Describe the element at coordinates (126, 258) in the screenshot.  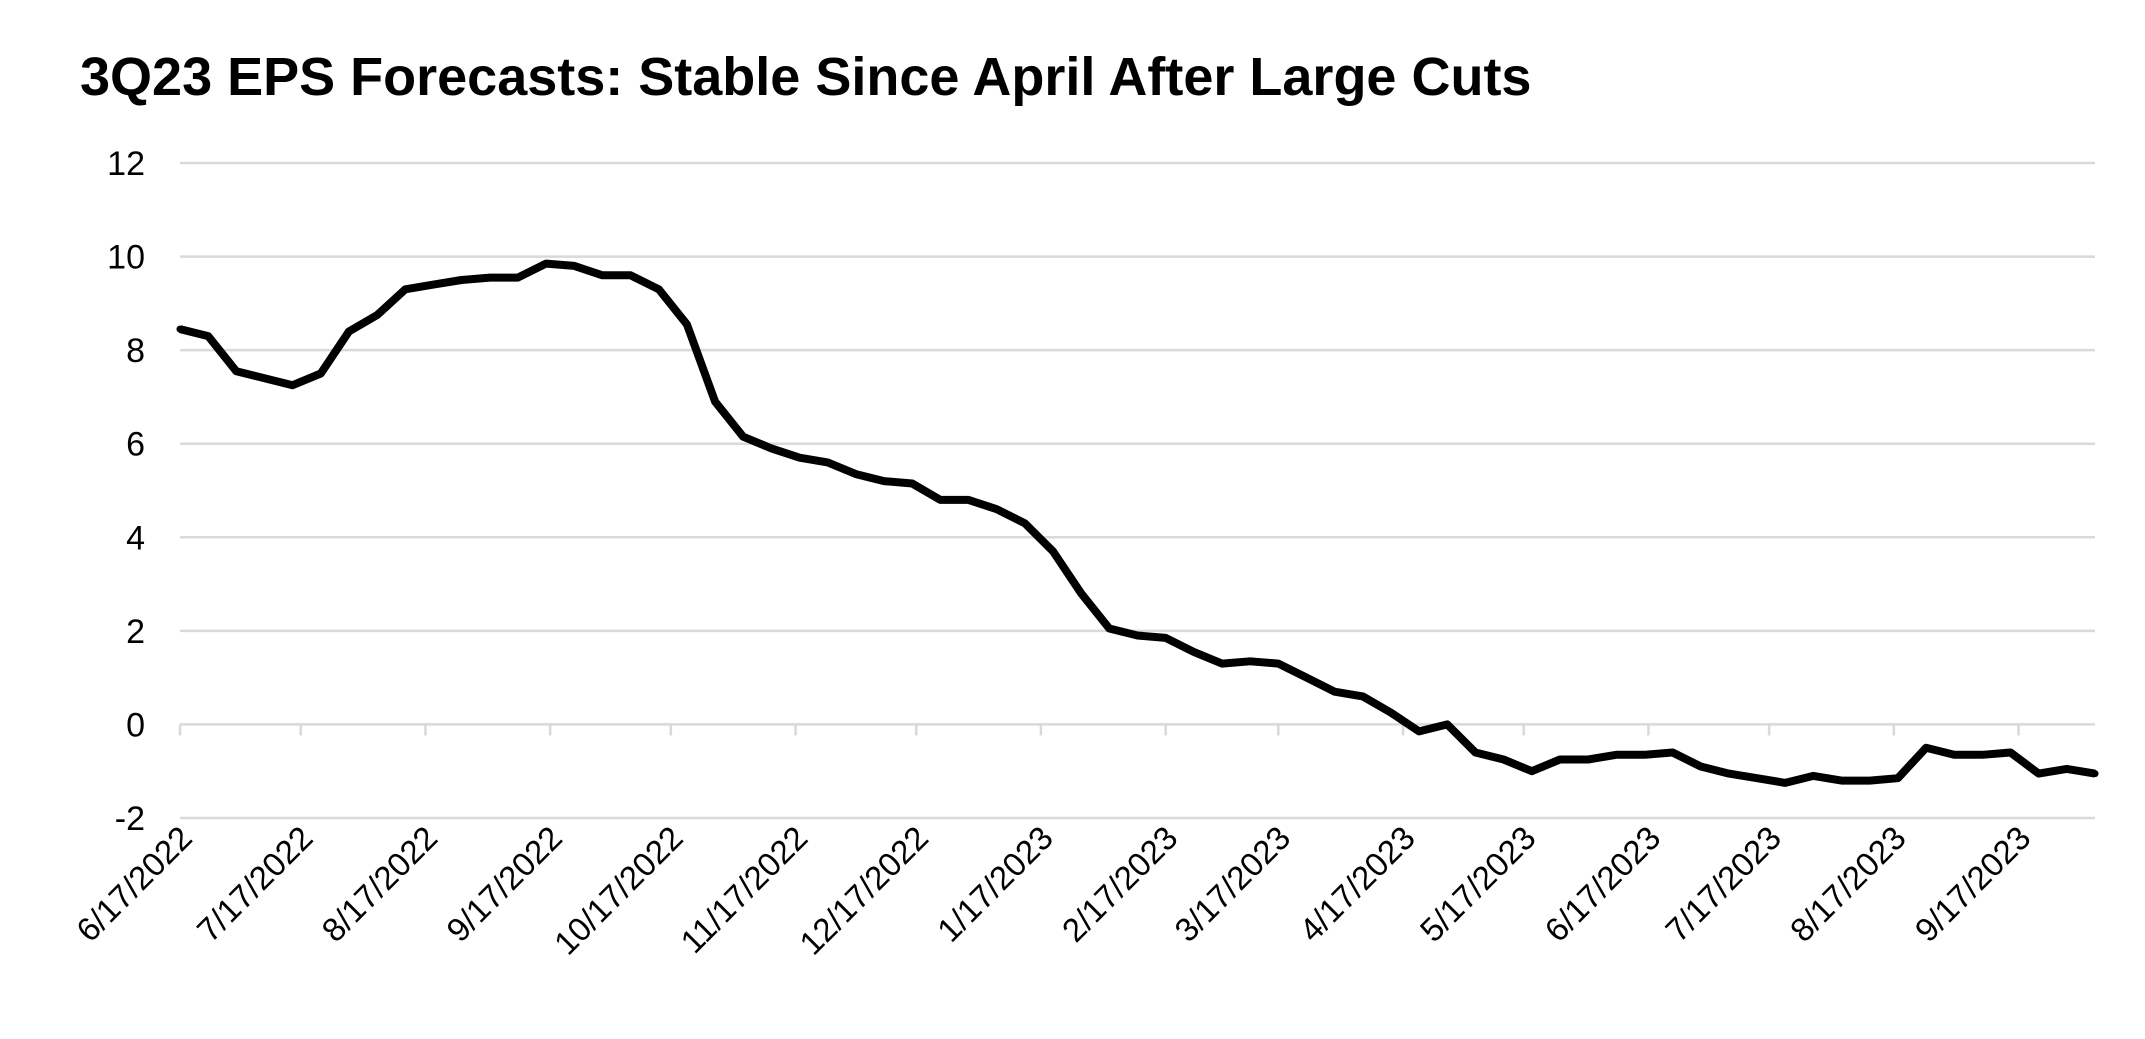
I see `y-tick-label: 10` at that location.